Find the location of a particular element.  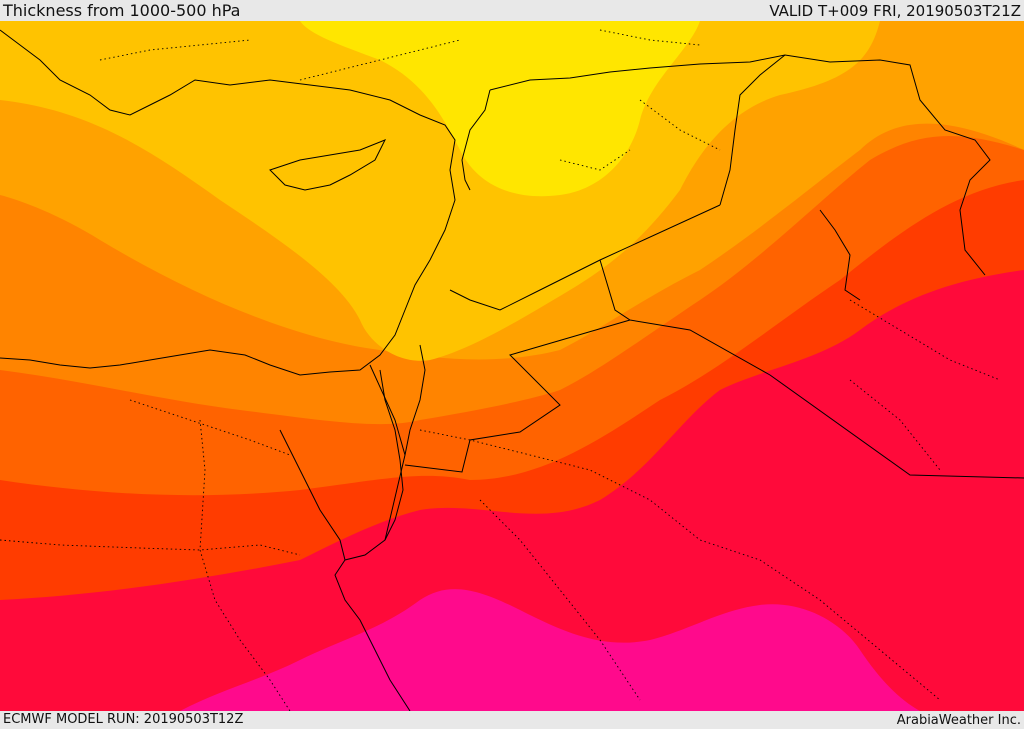

model-run: ECMWF MODEL RUN: 20190503T12Z is located at coordinates (123, 719).